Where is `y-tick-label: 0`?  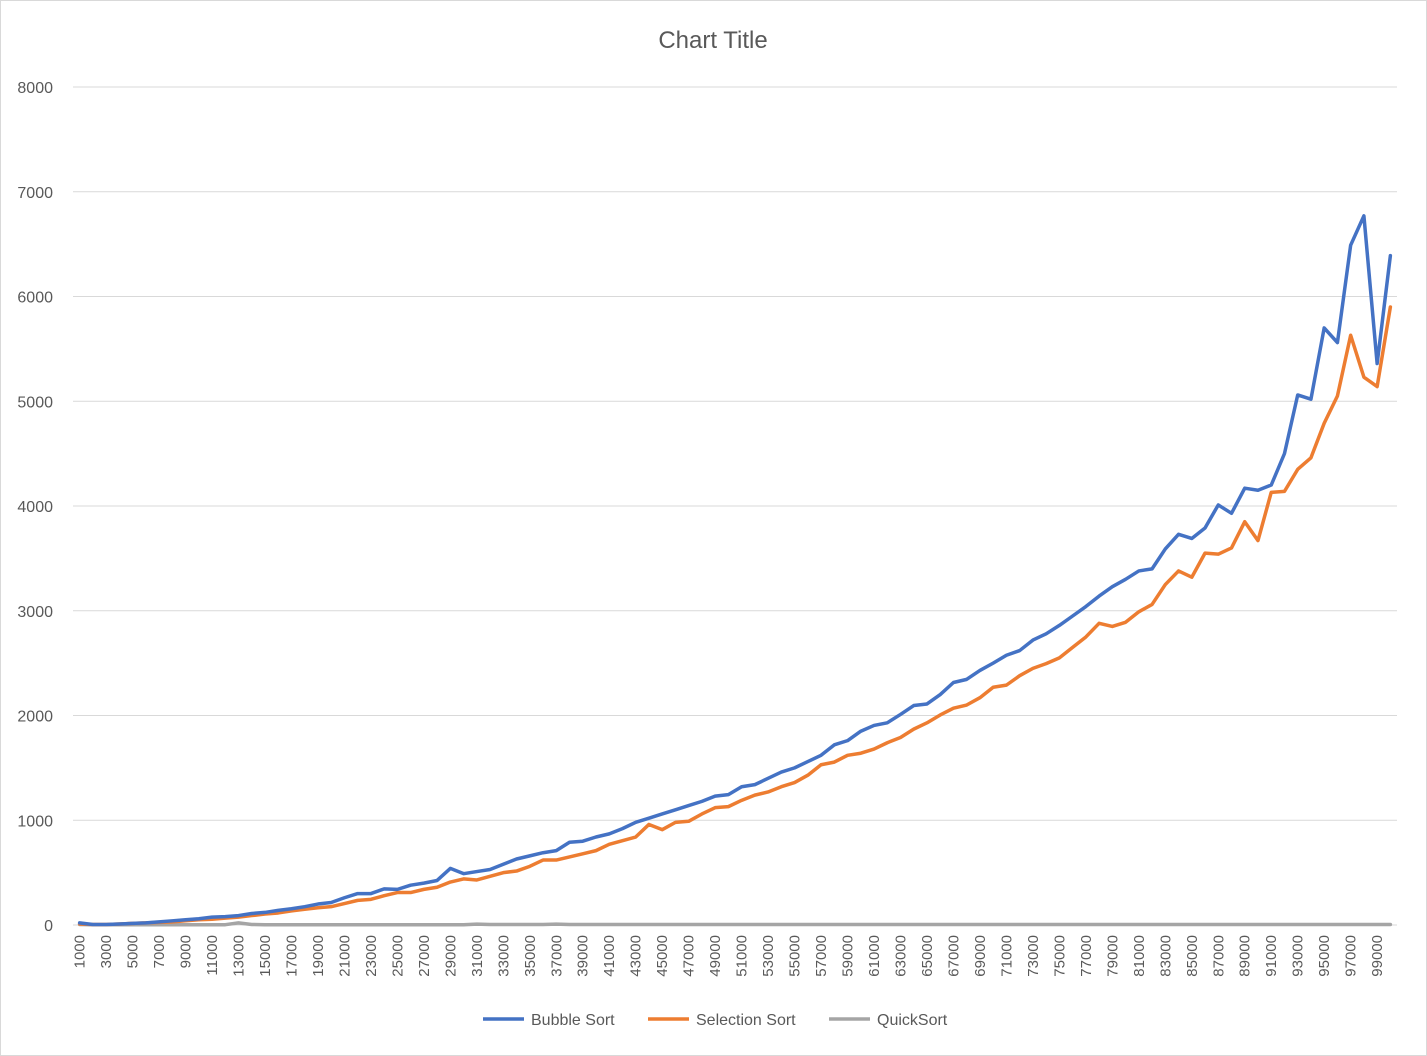 y-tick-label: 0 is located at coordinates (48, 926).